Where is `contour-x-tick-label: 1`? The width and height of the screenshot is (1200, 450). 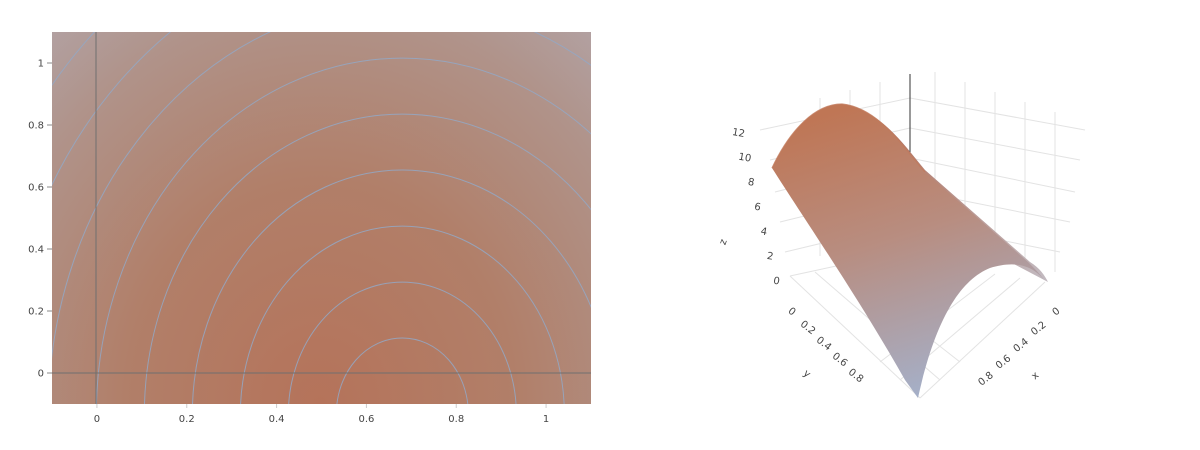
contour-x-tick-label: 1 is located at coordinates (546, 419).